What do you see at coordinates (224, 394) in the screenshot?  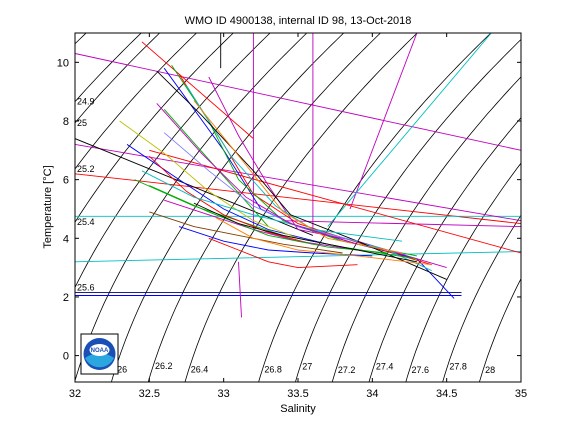 I see `x-tick-label: 33` at bounding box center [224, 394].